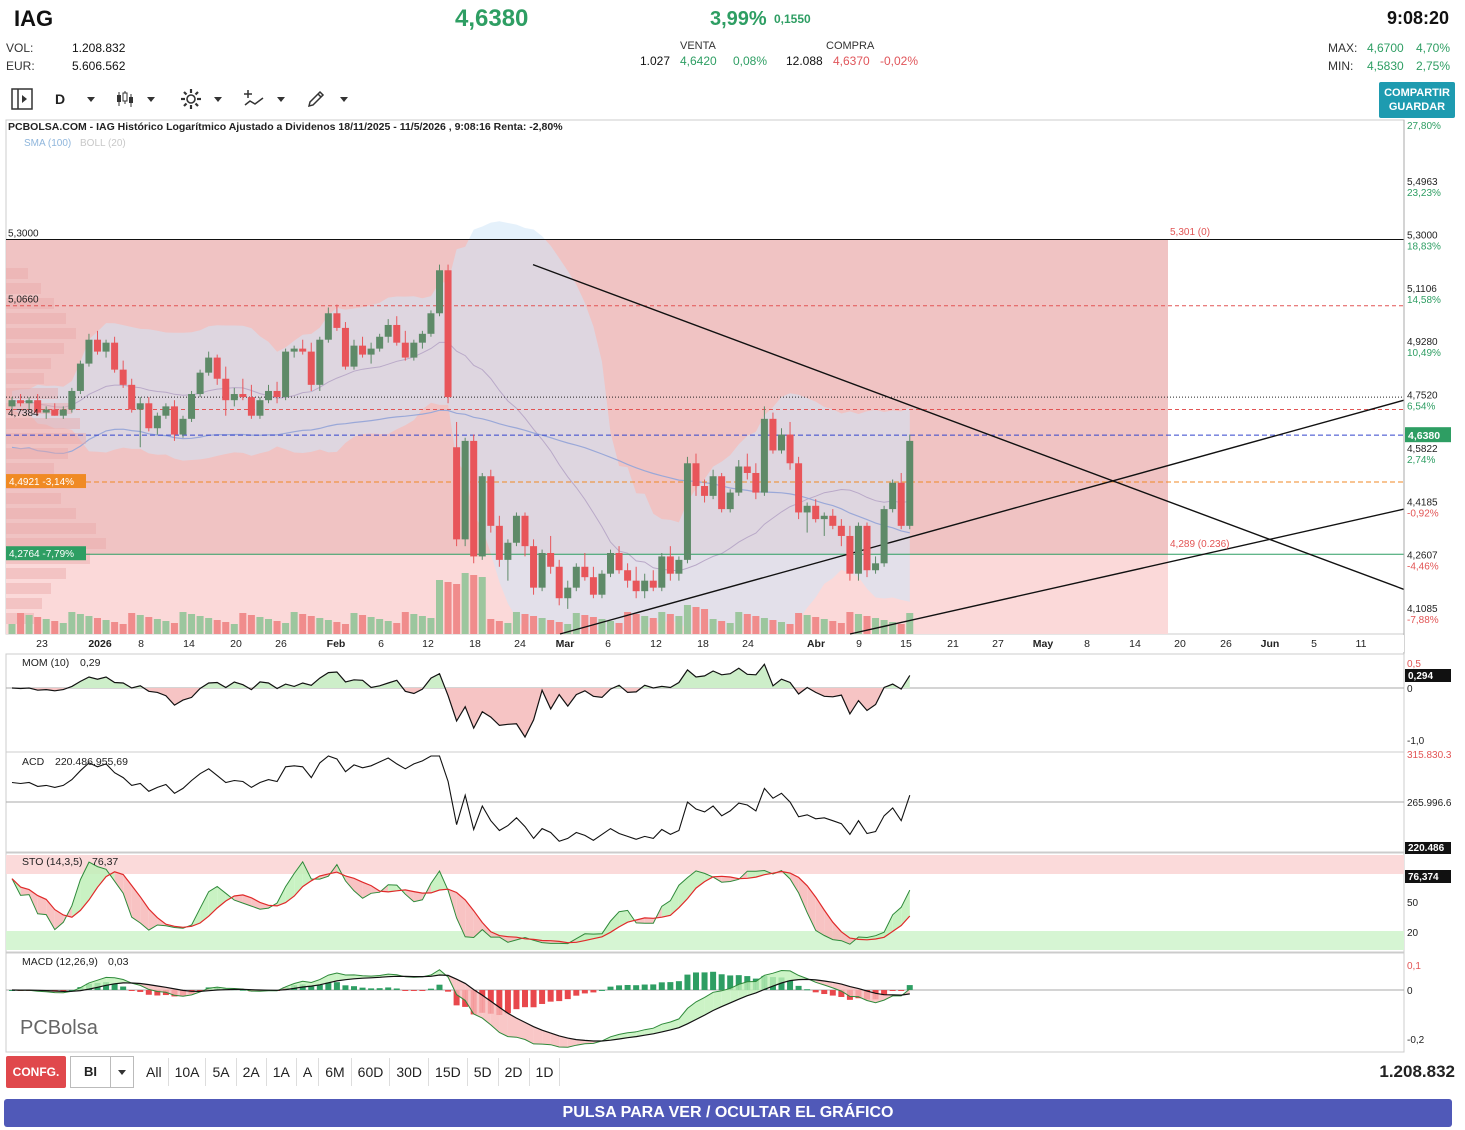  Describe the element at coordinates (335, 1072) in the screenshot. I see `range-button-6m: 6M` at that location.